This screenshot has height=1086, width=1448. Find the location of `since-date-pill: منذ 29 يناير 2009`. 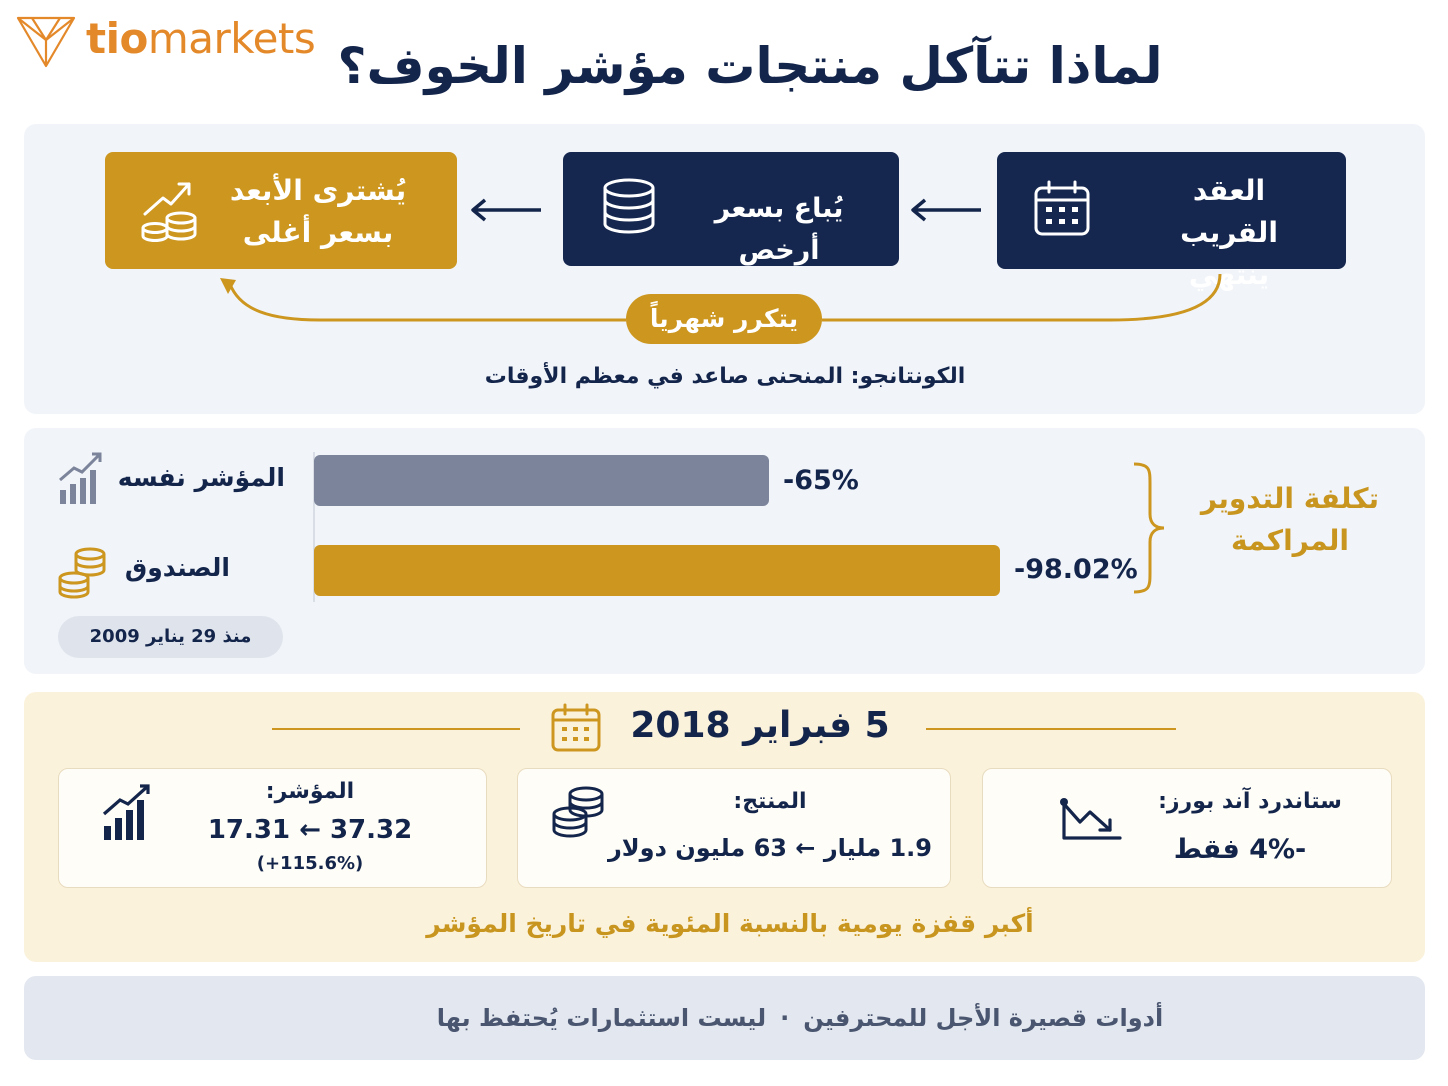

since-date-pill: منذ 29 يناير 2009 is located at coordinates (170, 637).